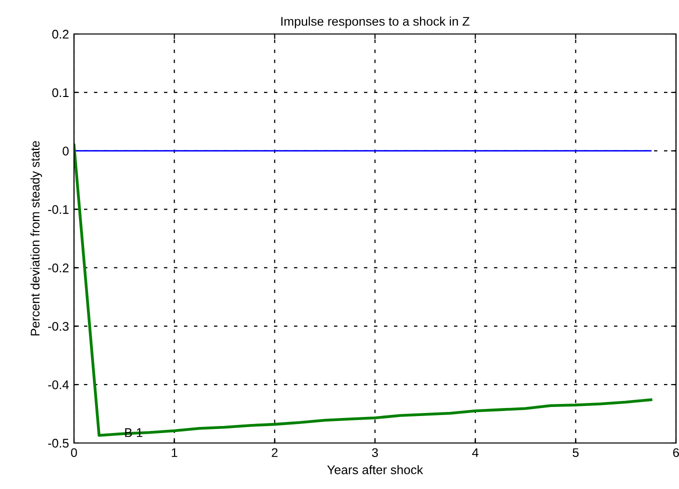 This screenshot has width=679, height=489. Describe the element at coordinates (175, 452) in the screenshot. I see `x-tick-label: 1` at that location.